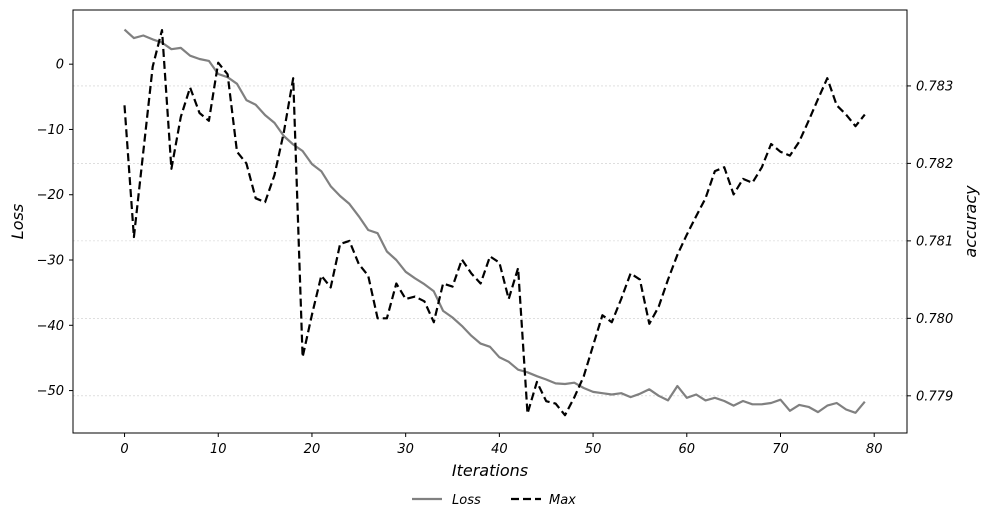 The height and width of the screenshot is (527, 989). Describe the element at coordinates (50, 261) in the screenshot. I see `y-left-tick-label: −30` at that location.